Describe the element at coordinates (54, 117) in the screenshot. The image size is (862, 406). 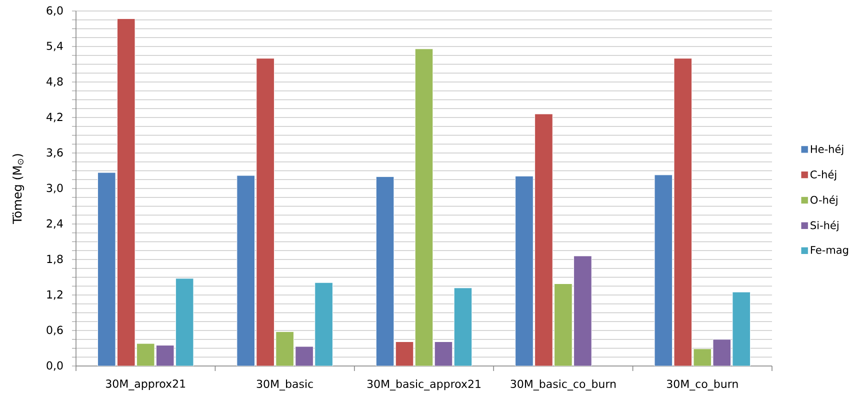
I see `y-tick-label: 4,2` at that location.